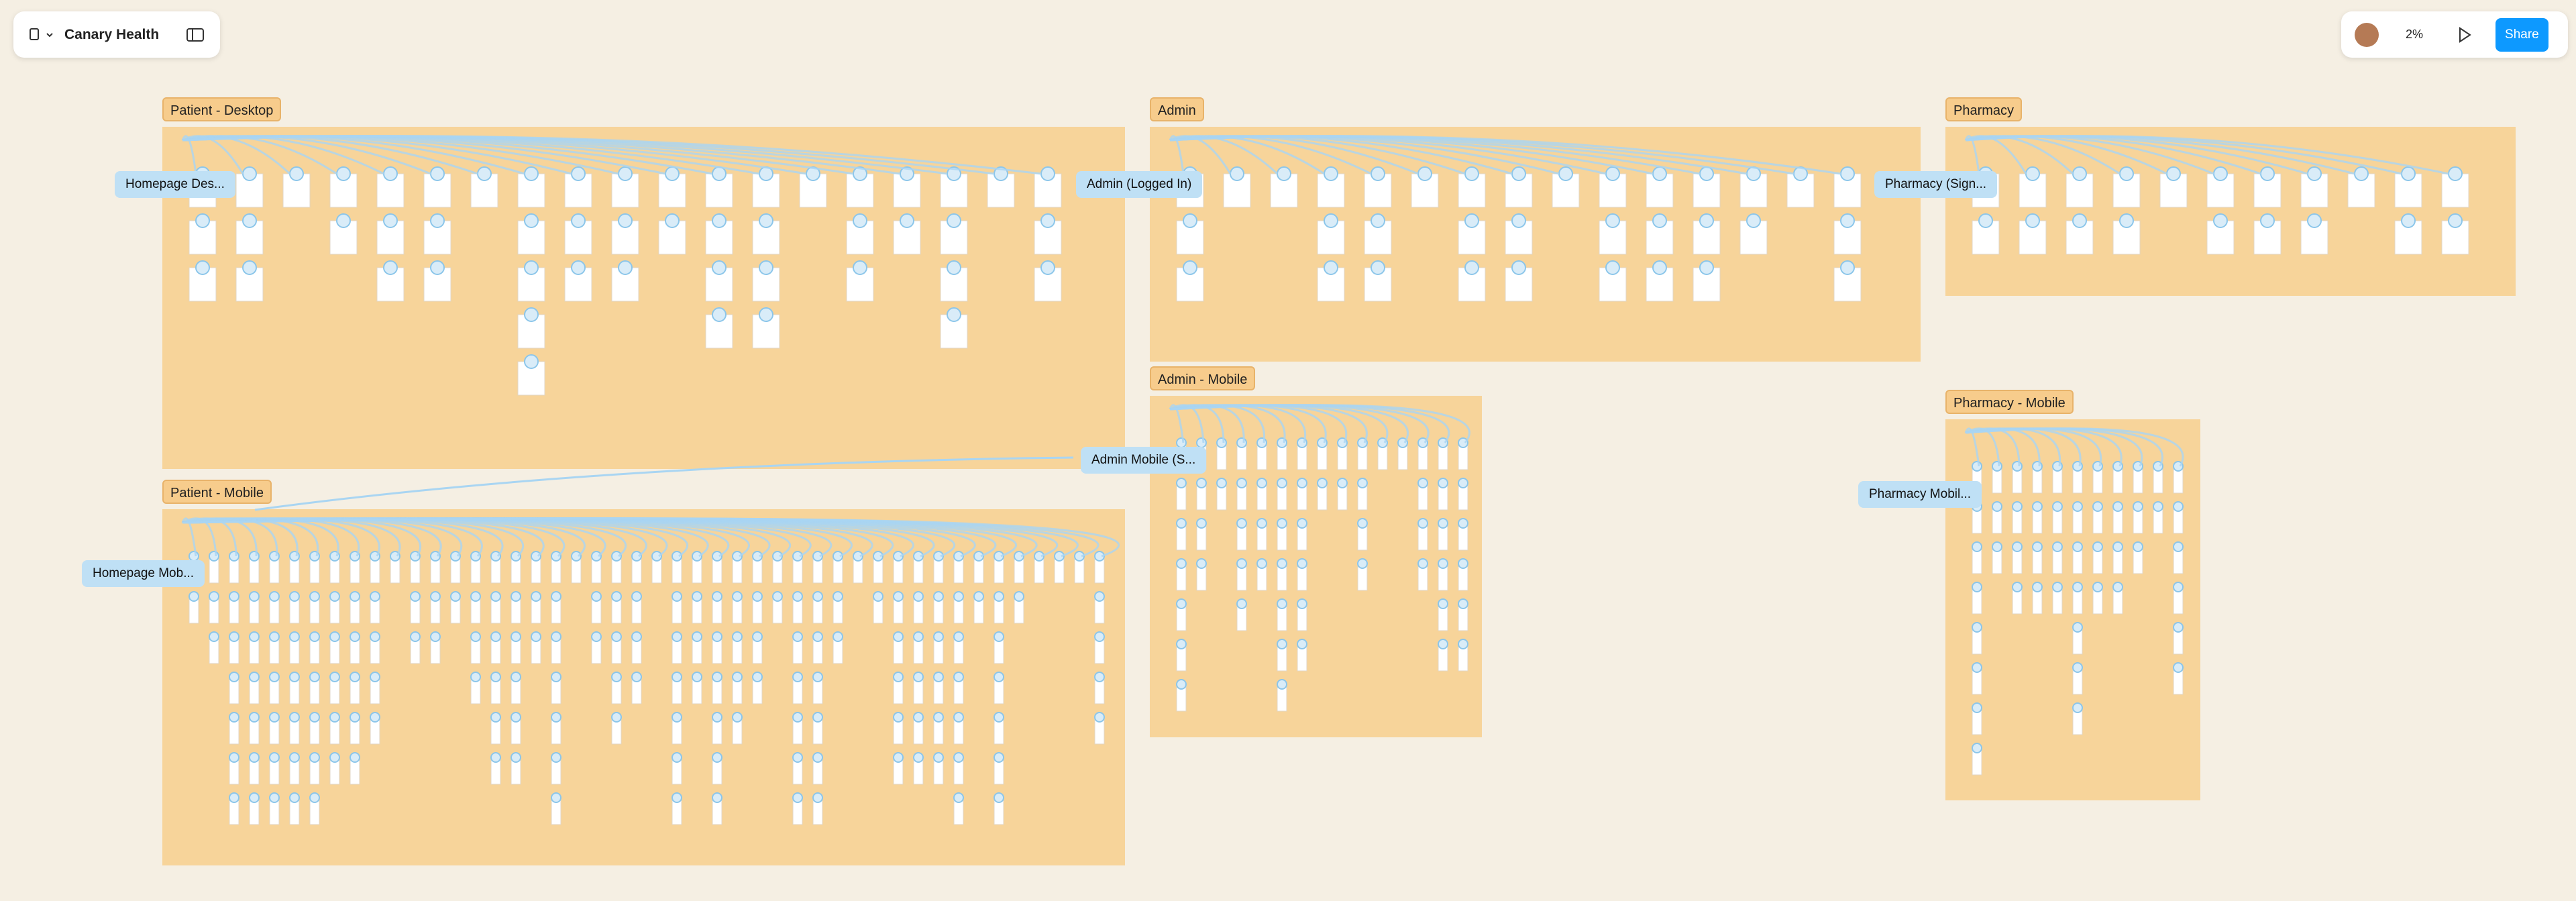 Image resolution: width=2576 pixels, height=901 pixels. What do you see at coordinates (2415, 34) in the screenshot?
I see `zoom: 2%` at bounding box center [2415, 34].